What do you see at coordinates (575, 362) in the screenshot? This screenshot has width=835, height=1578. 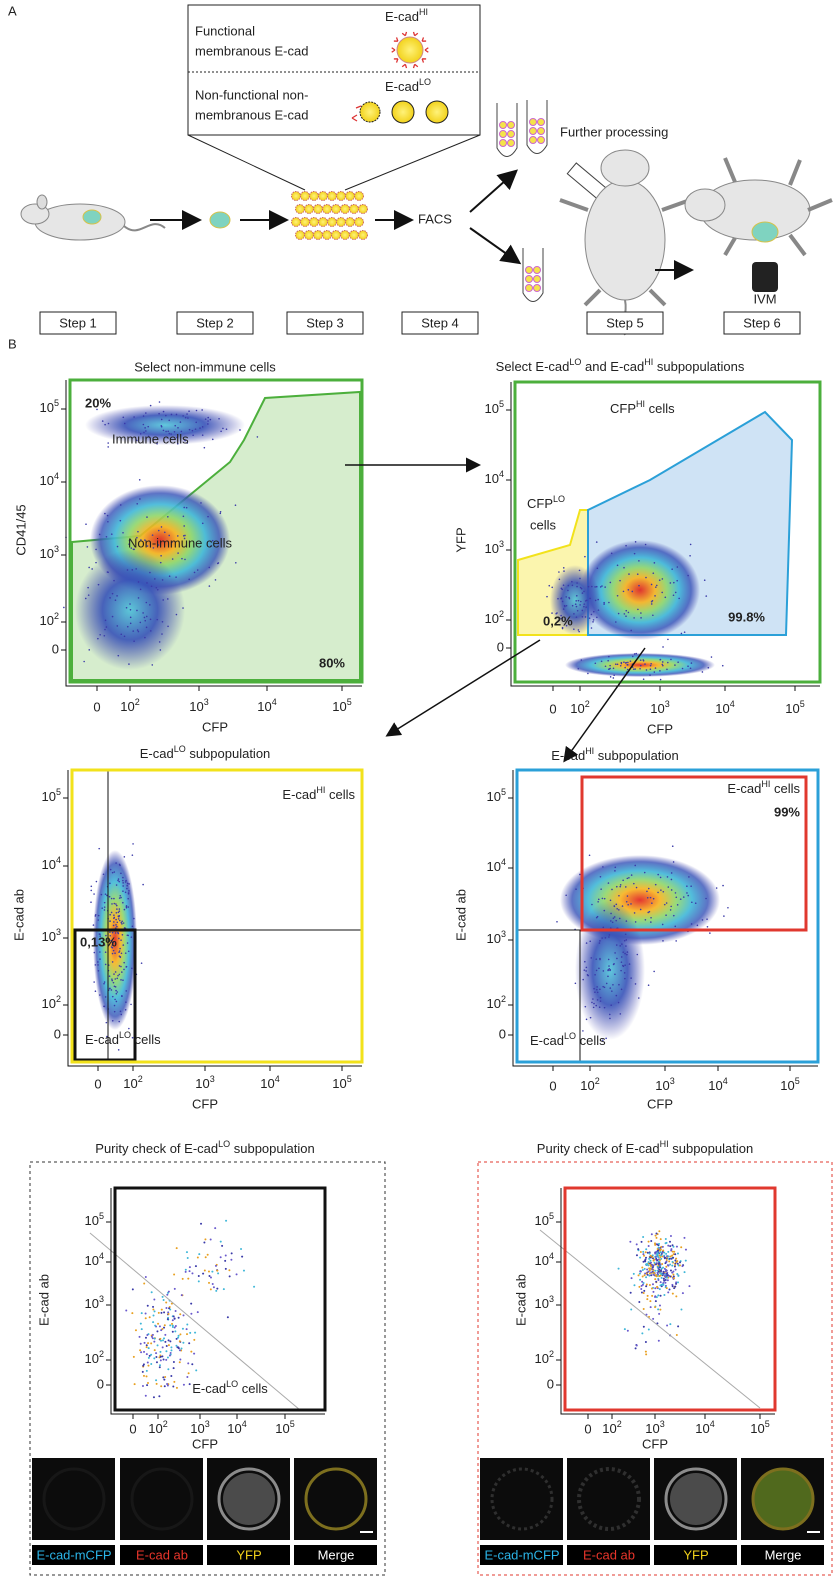 I see `text-part: LO` at bounding box center [575, 362].